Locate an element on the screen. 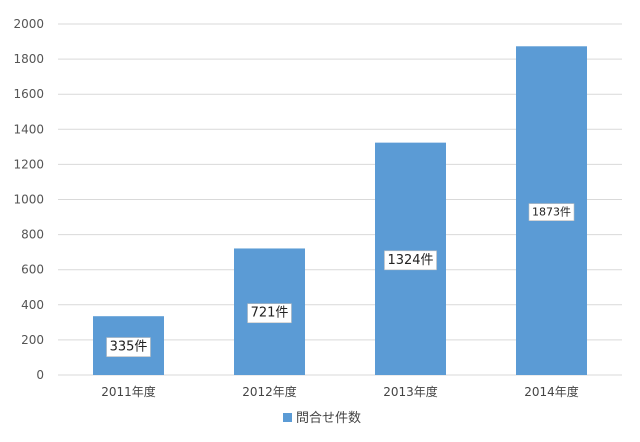  x-category-label: 2011年度 is located at coordinates (128, 391).